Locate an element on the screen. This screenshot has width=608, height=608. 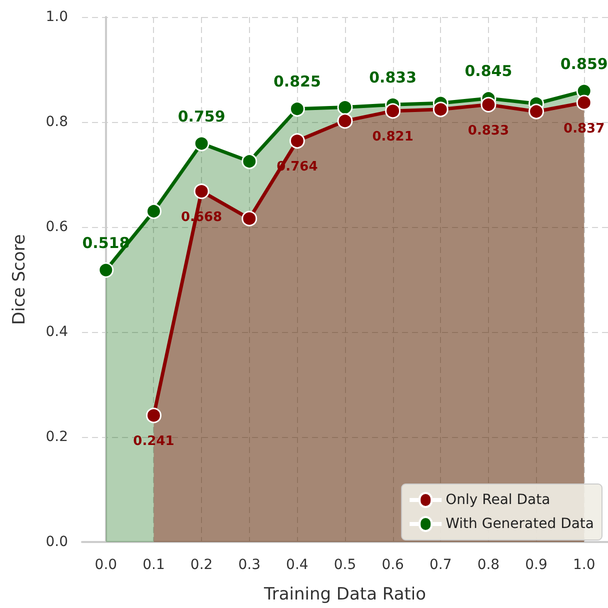
x-tick-label: 0.9 is located at coordinates (536, 565).